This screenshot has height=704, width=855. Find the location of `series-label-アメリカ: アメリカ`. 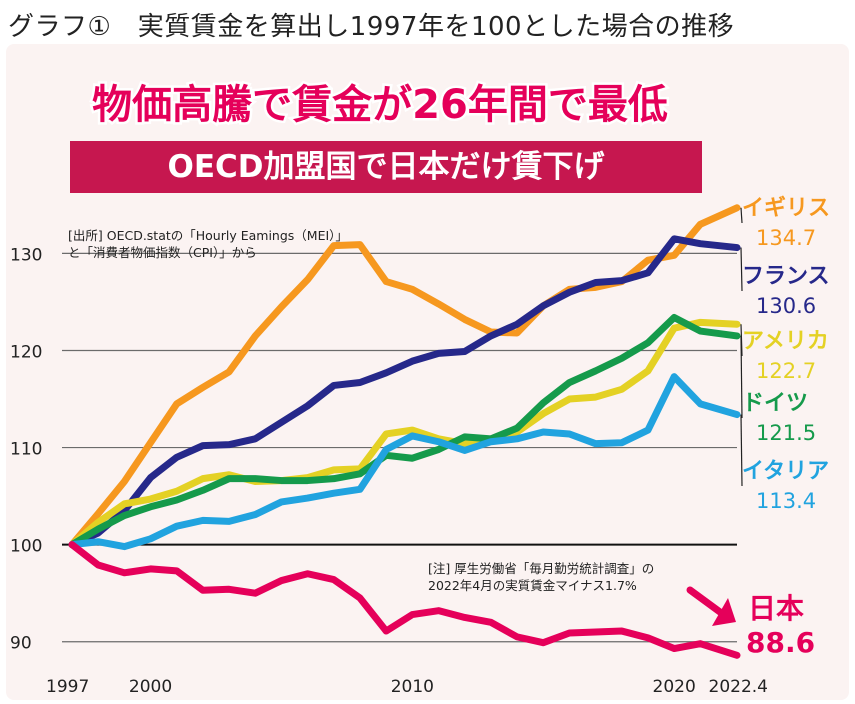

series-label-アメリカ: アメリカ is located at coordinates (785, 341).